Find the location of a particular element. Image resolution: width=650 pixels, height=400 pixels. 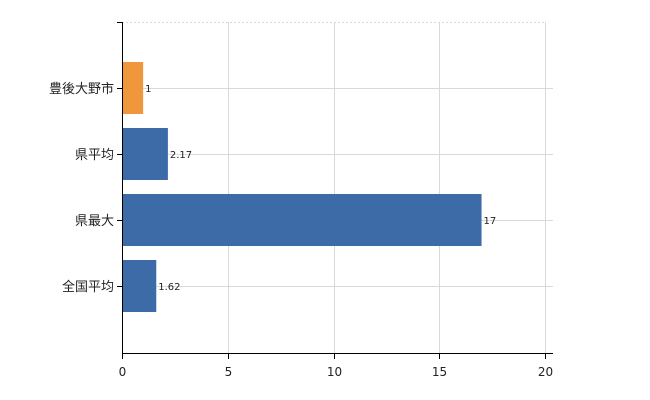

data-label: 1.62 is located at coordinates (169, 287).